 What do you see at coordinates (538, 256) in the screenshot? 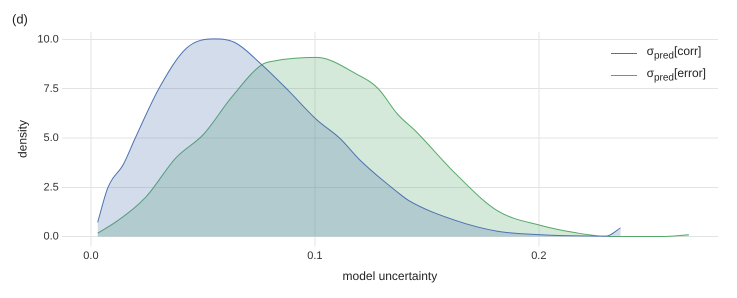
I see `x-tick-label: 0.2` at bounding box center [538, 256].